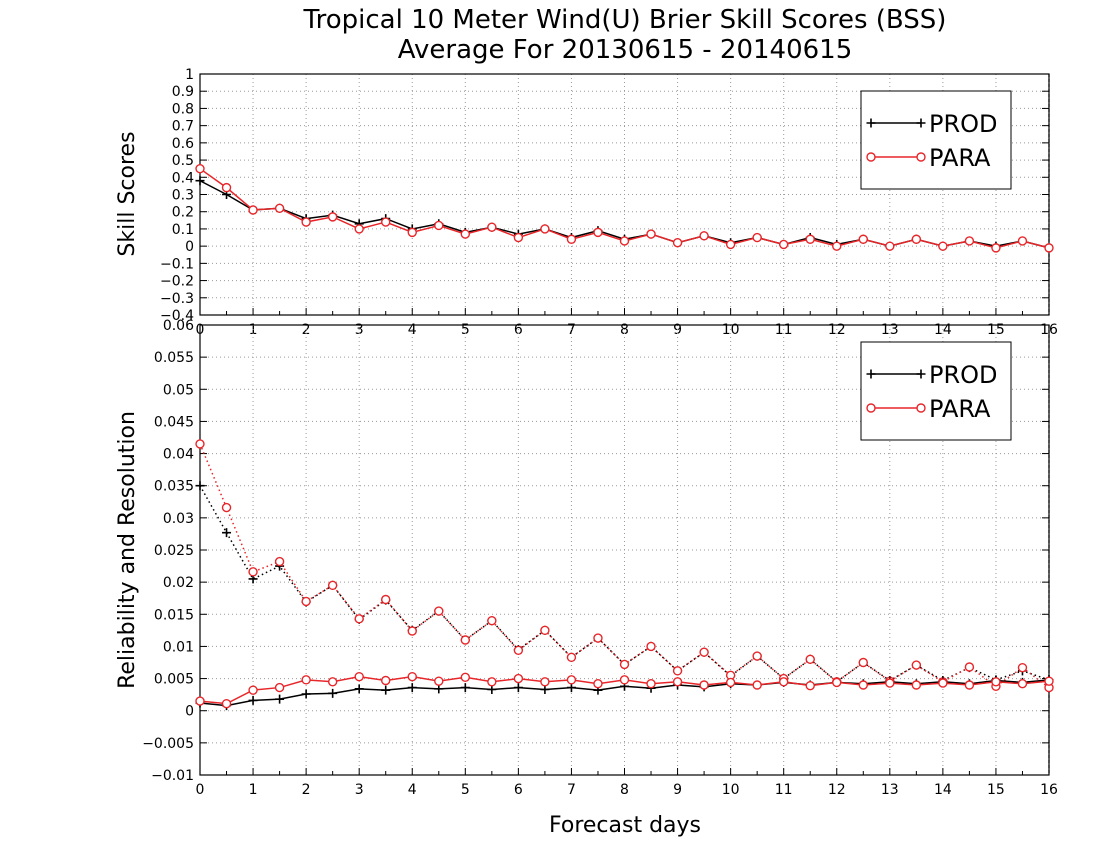  I want to click on reliability-resolution-x-tick-label: 16, so click(1049, 790).